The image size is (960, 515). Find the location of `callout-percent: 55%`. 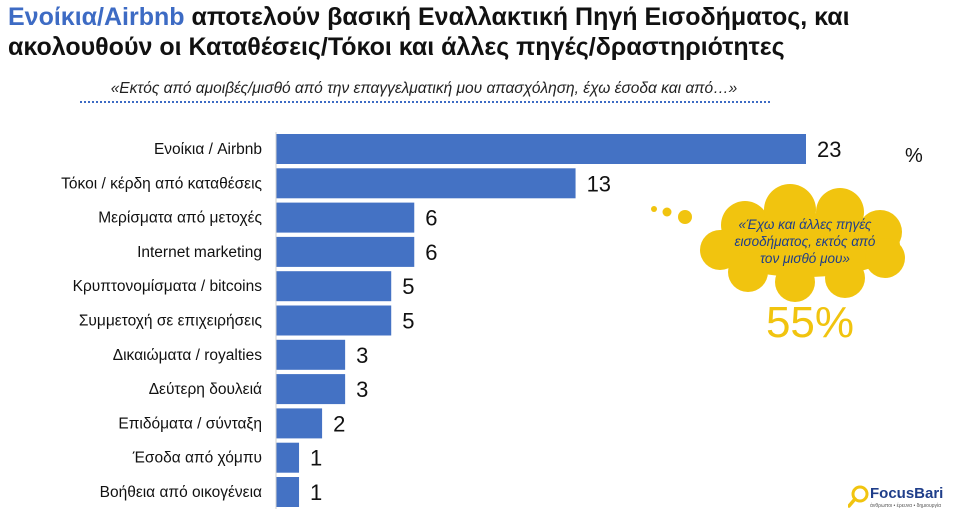

callout-percent: 55% is located at coordinates (810, 322).